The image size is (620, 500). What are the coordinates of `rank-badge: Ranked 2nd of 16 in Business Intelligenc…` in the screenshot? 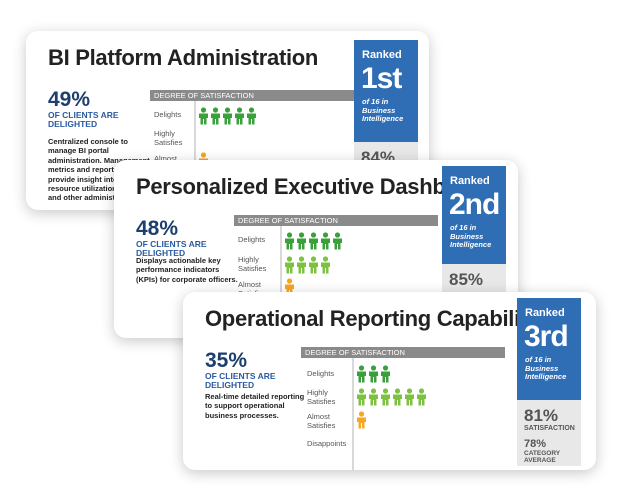 It's located at (474, 217).